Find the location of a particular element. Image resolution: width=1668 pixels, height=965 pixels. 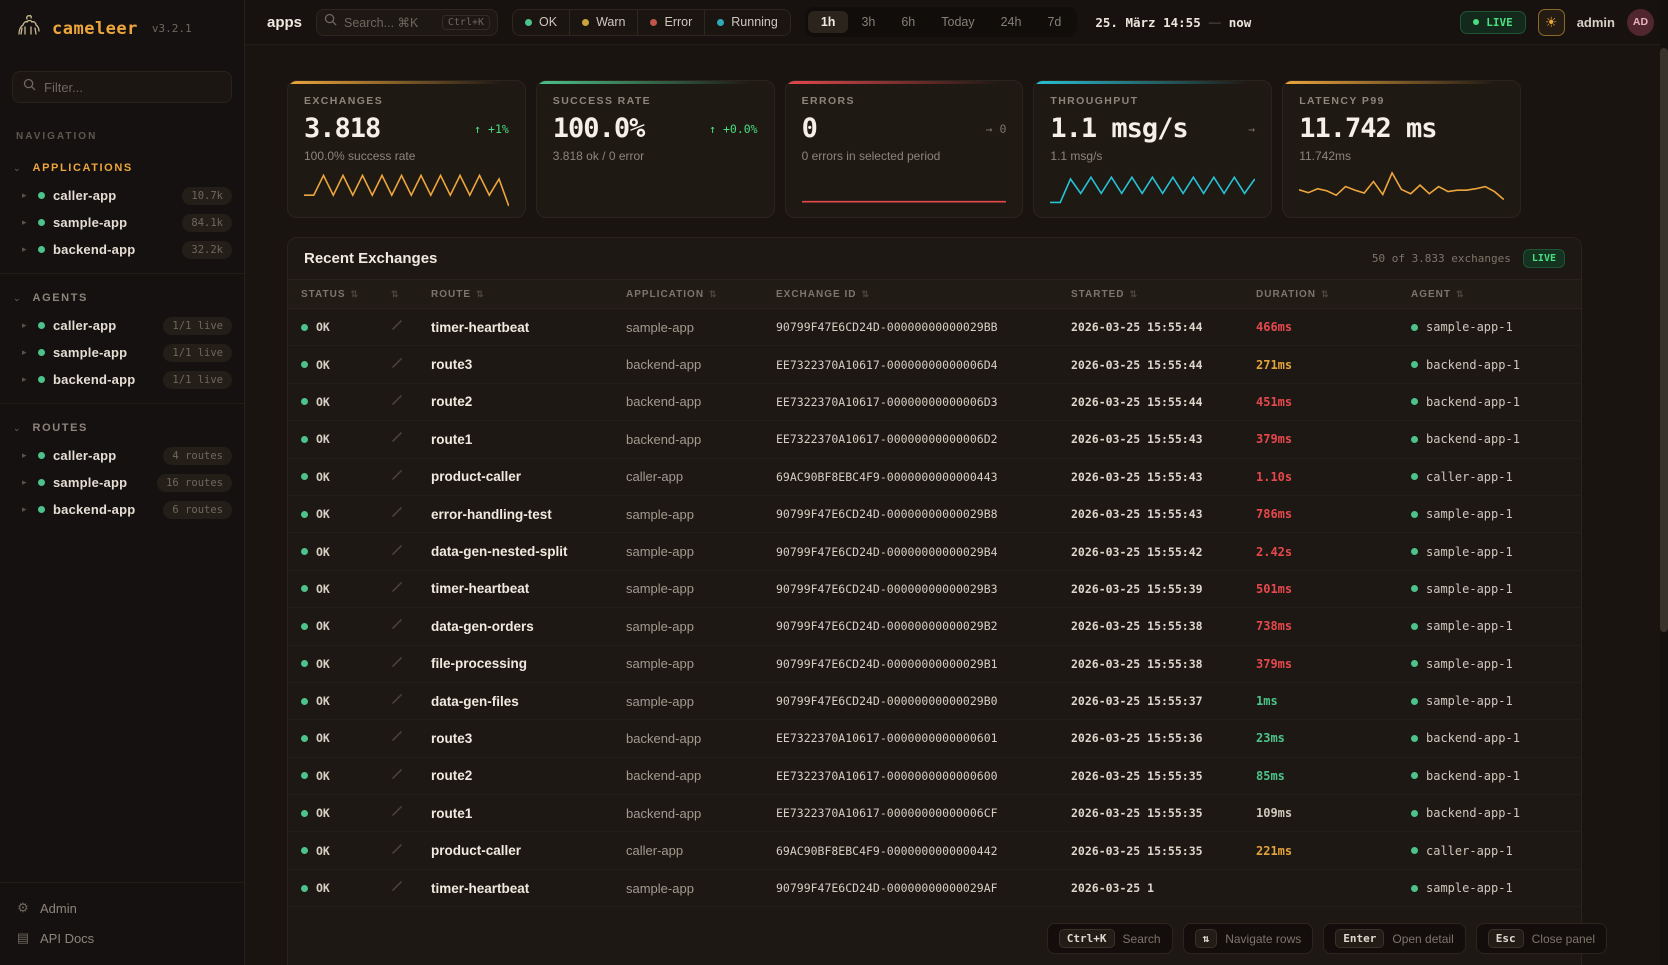

section-header-routes: ⌄ ROUTES is located at coordinates (122, 428).